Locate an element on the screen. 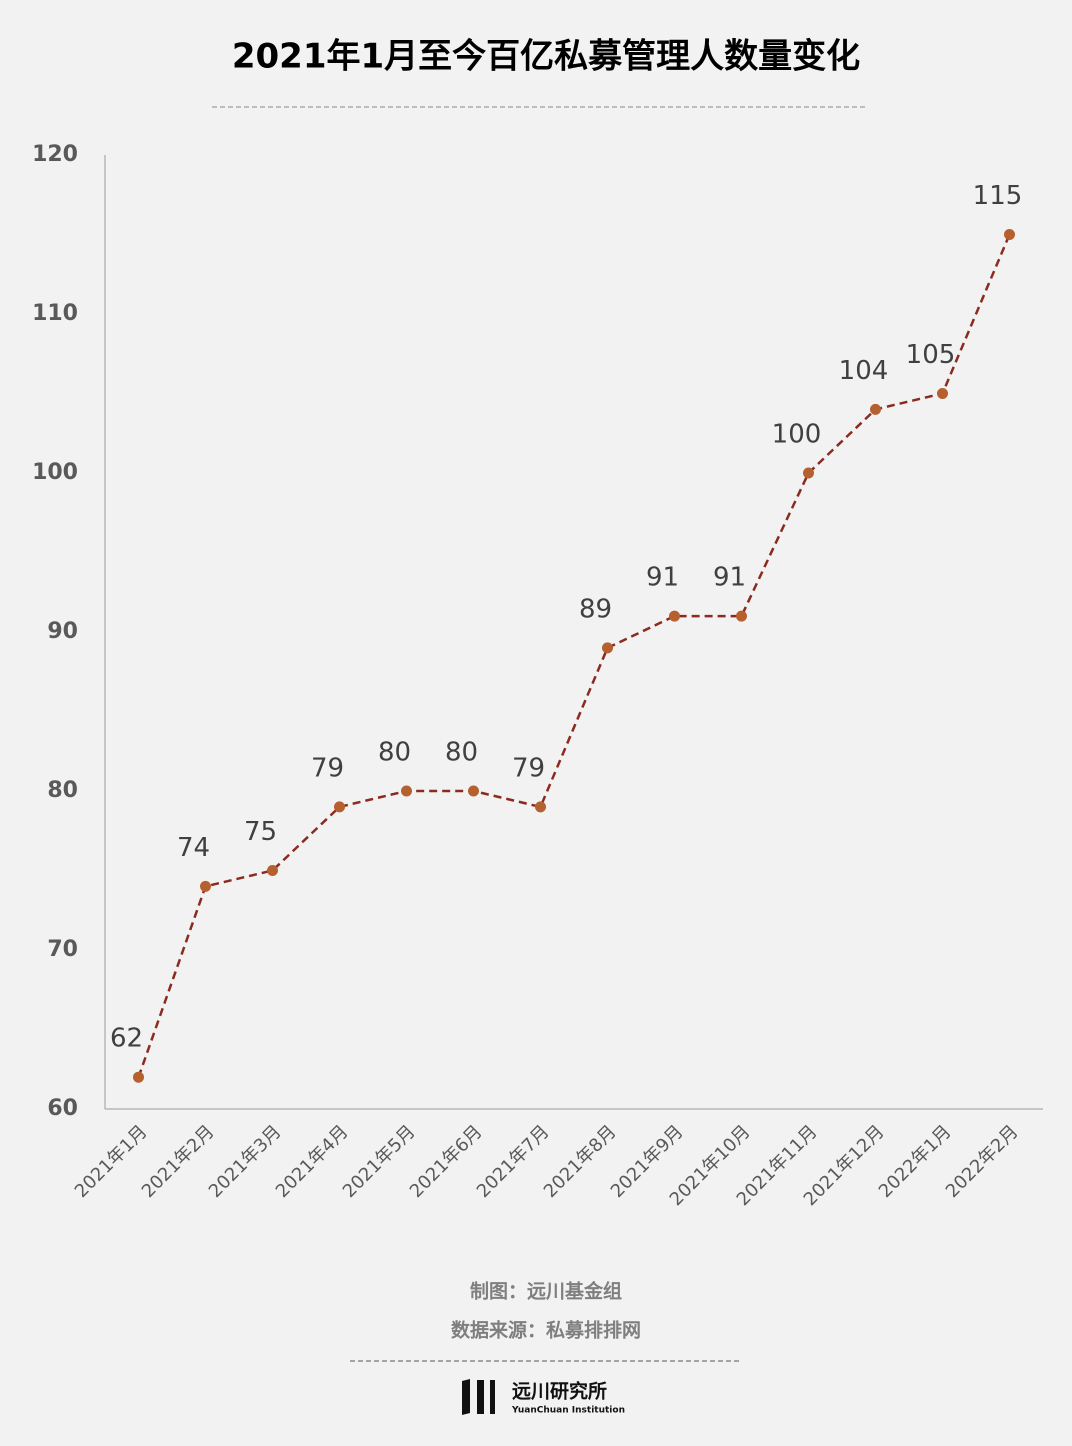 Image resolution: width=1072 pixels, height=1446 pixels. y-tick-label: 90 is located at coordinates (62, 631).